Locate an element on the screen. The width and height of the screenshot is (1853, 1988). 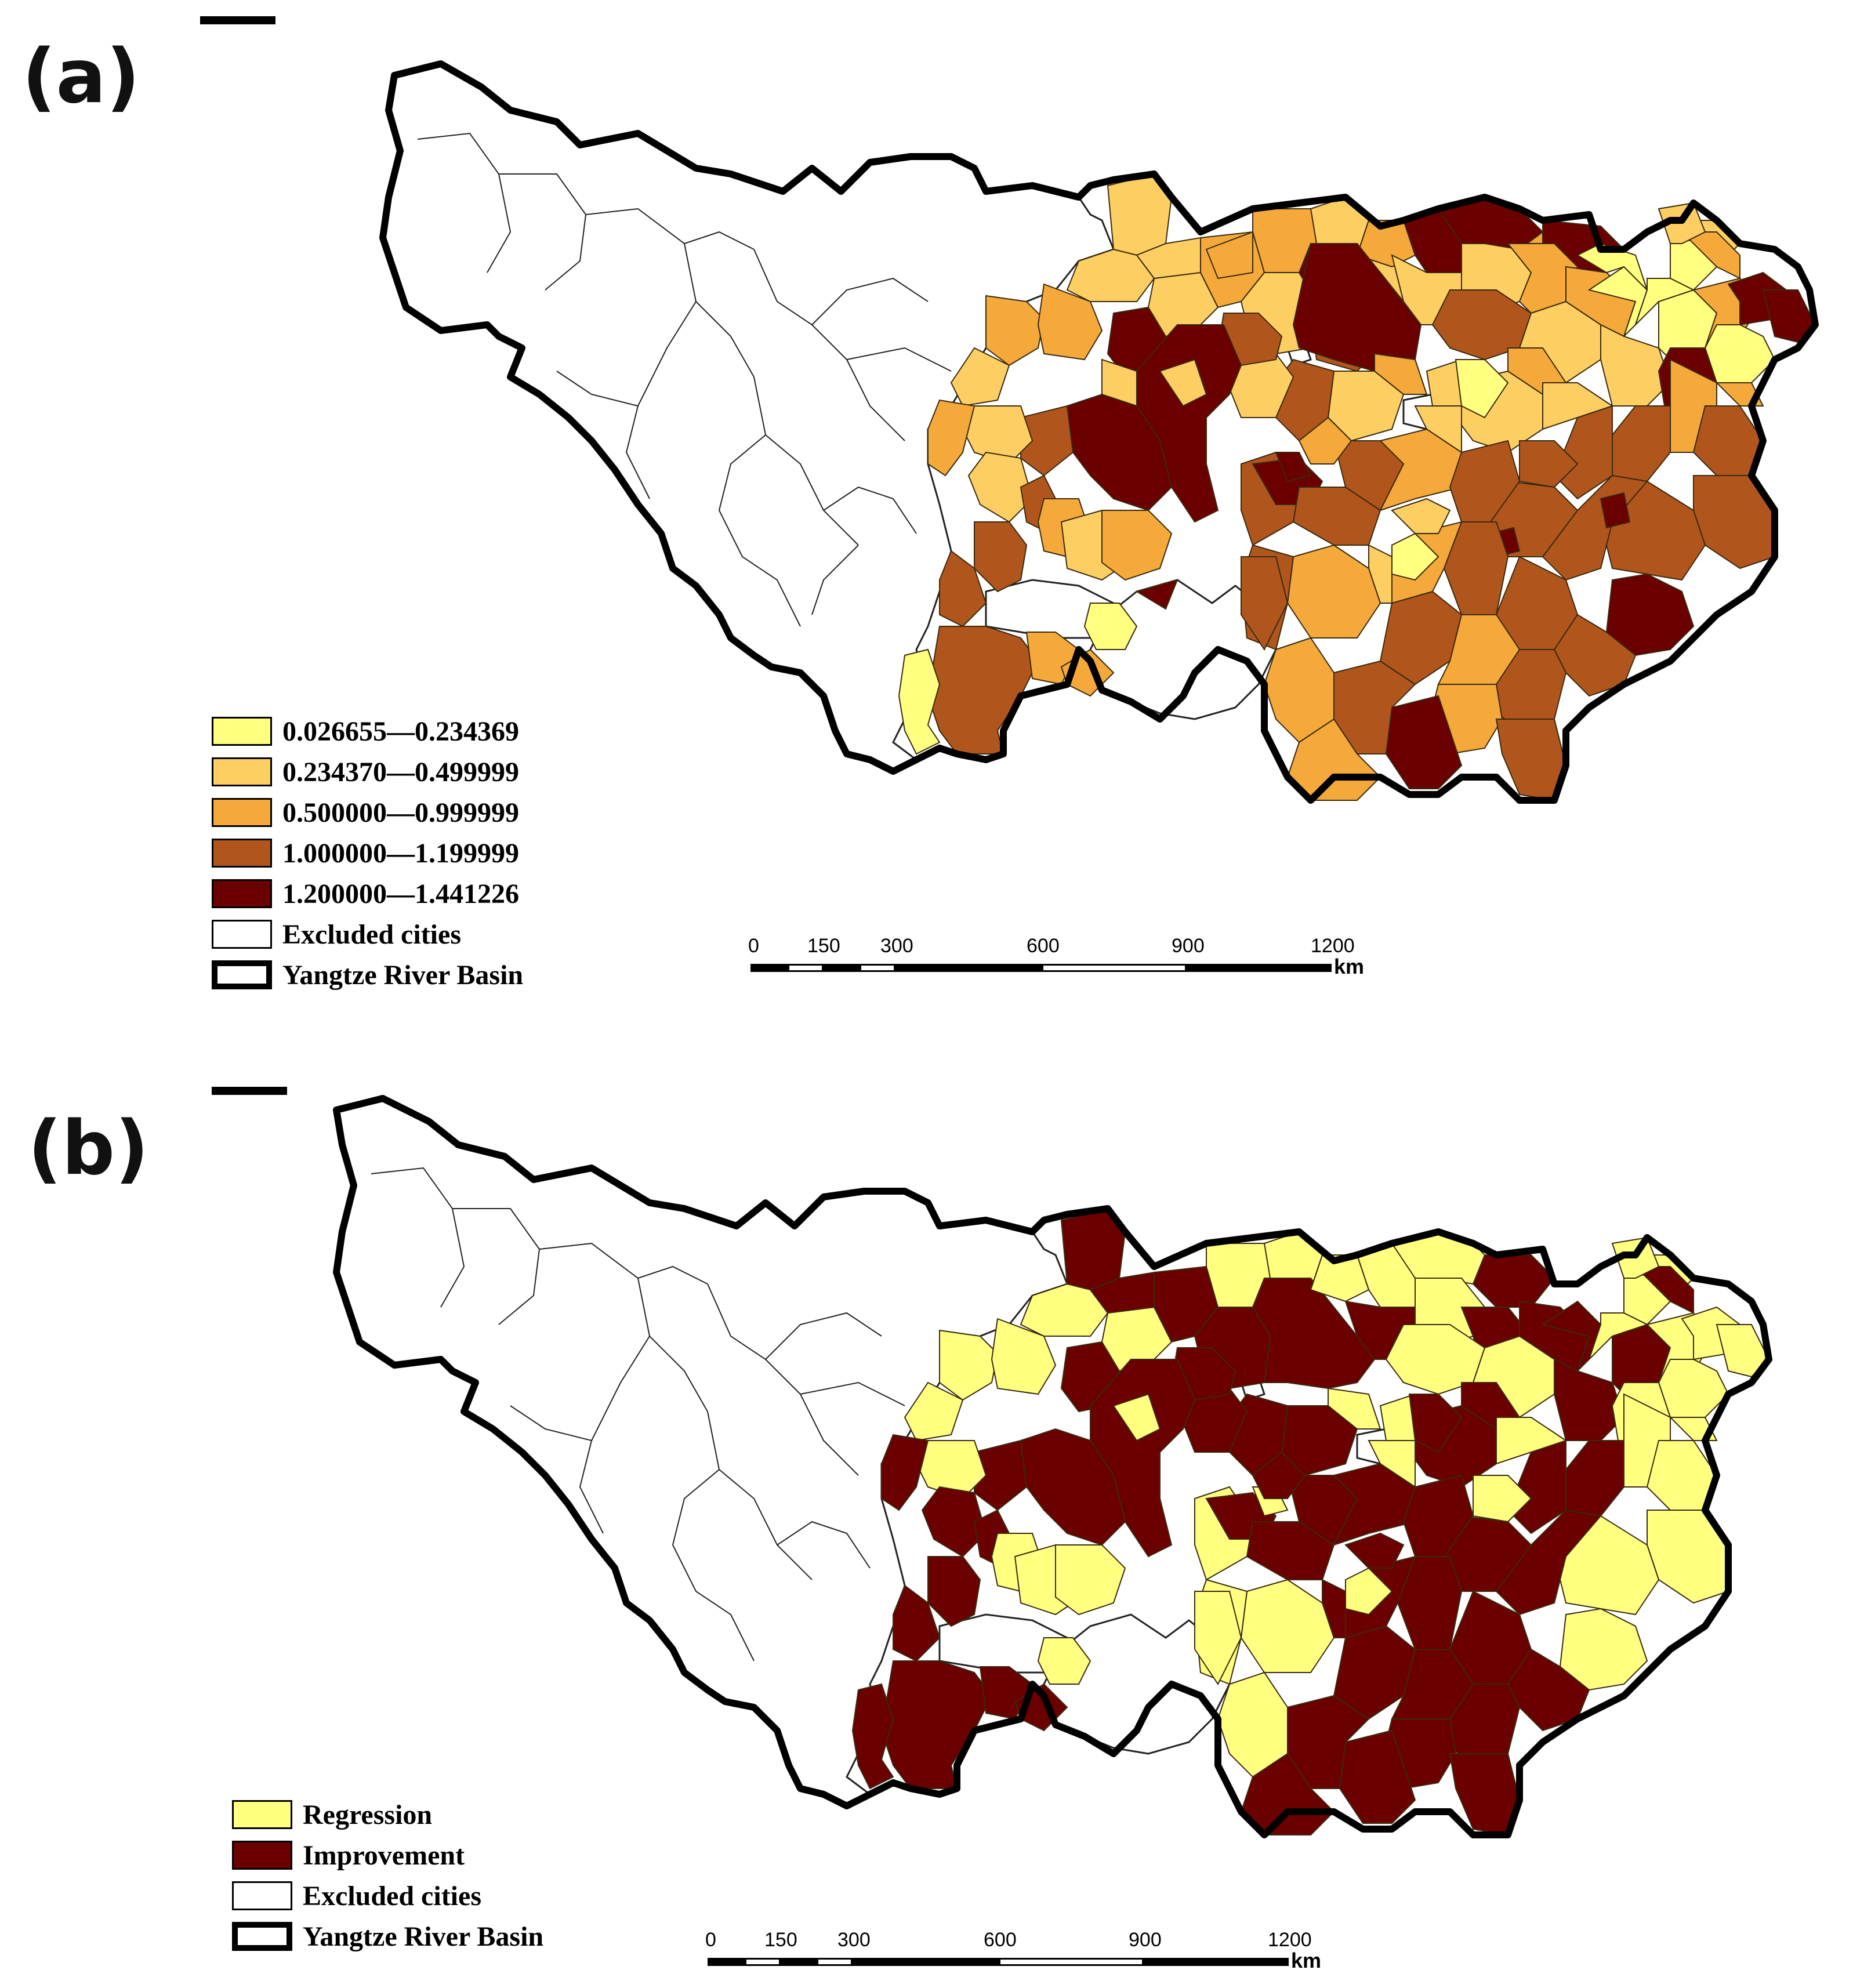
panel-a-label: (a) is located at coordinates (81, 77).